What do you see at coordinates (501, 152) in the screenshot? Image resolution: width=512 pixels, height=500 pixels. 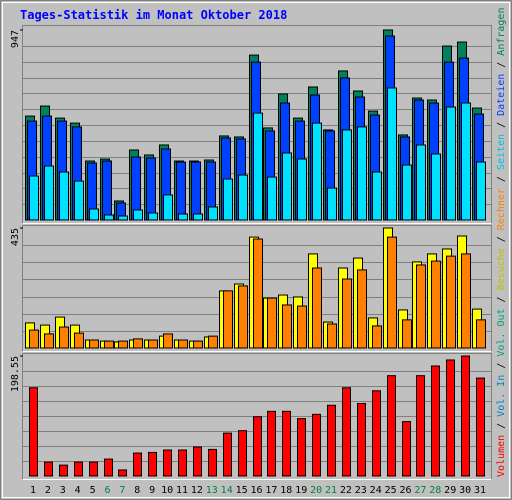 I see `legend-entry: Seiten` at bounding box center [501, 152].